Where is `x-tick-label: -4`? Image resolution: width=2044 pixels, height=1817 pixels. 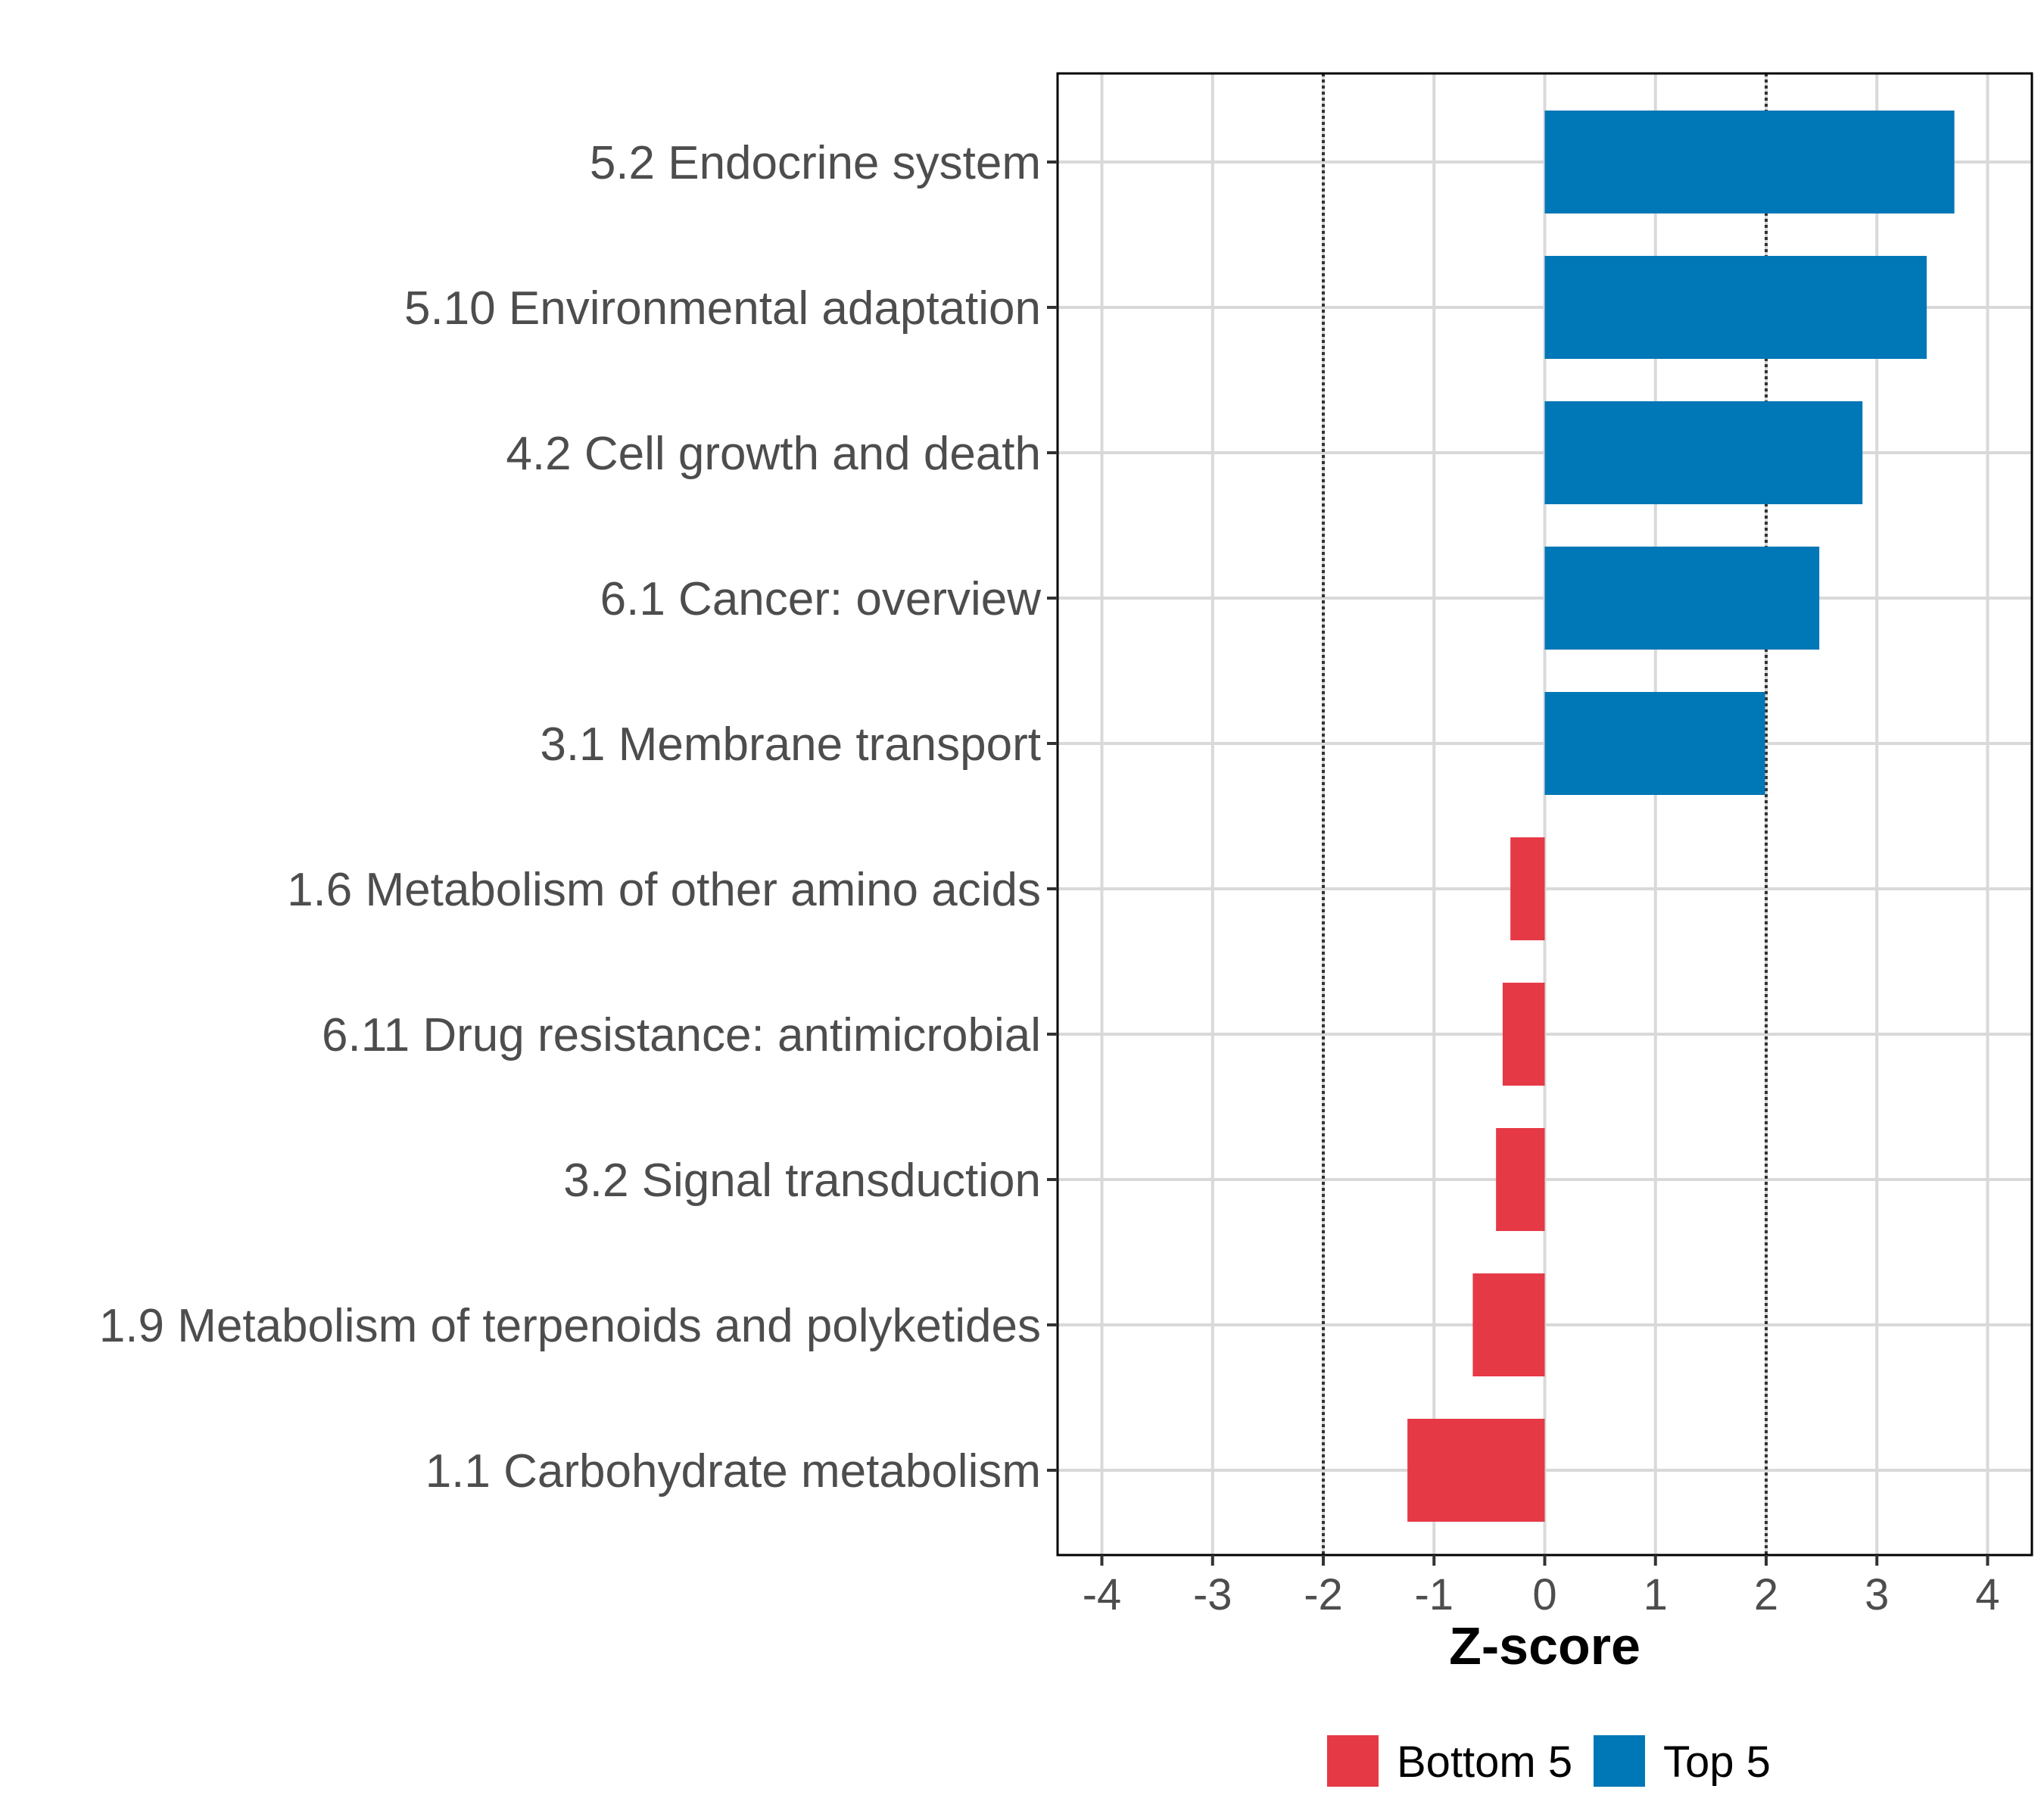
x-tick-label: -4 is located at coordinates (1102, 1594).